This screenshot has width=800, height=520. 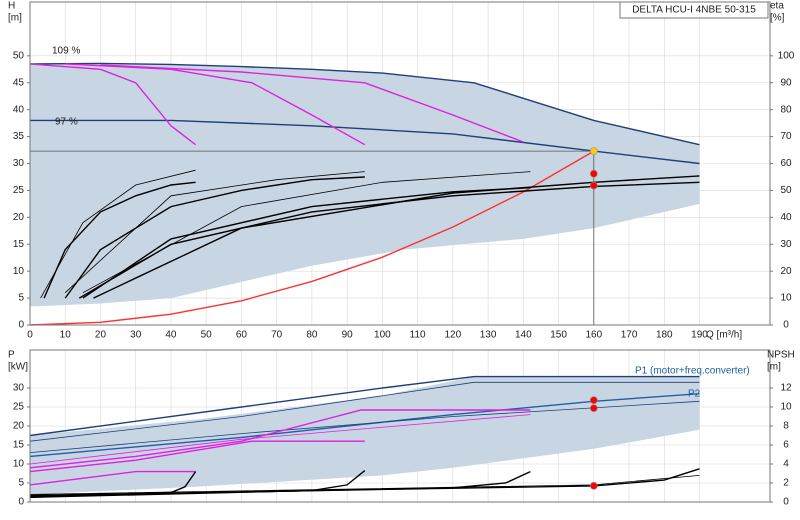 What do you see at coordinates (11, 355) in the screenshot?
I see `y-label: P` at bounding box center [11, 355].